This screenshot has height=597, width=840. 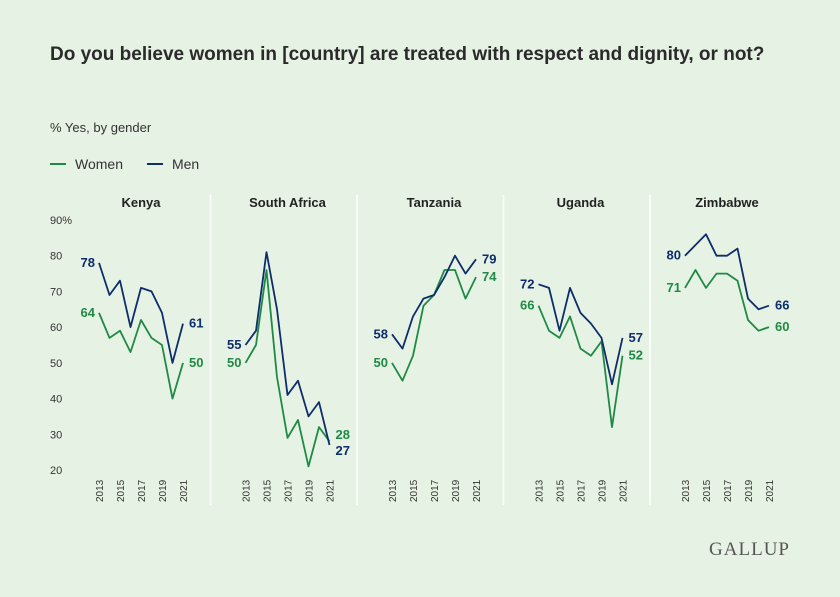 I want to click on data-label-men-end: 66, so click(x=782, y=305).